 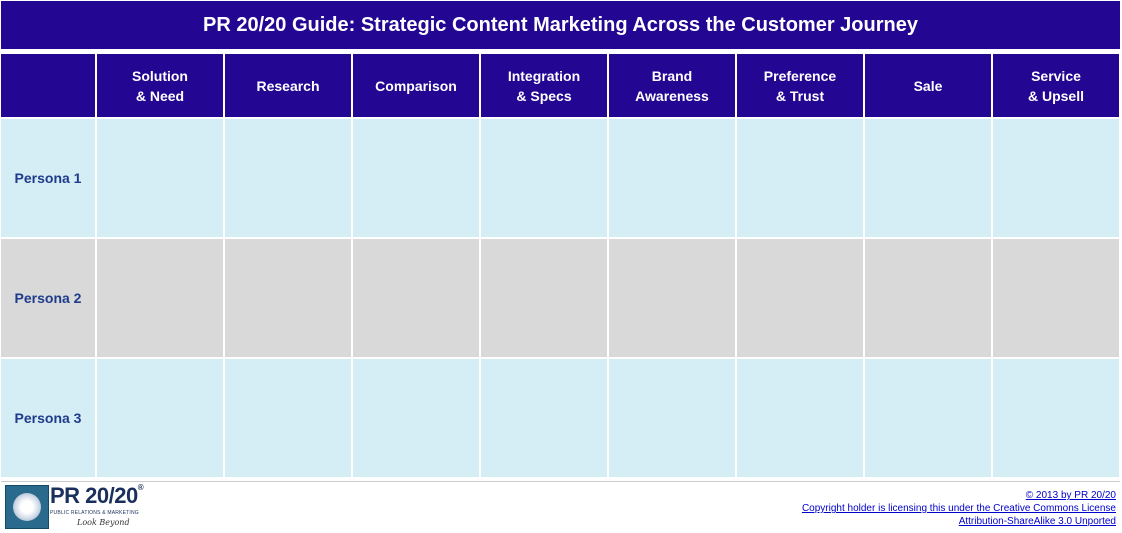 I want to click on column-header-preference-trust: Preference & Trust, so click(x=800, y=85).